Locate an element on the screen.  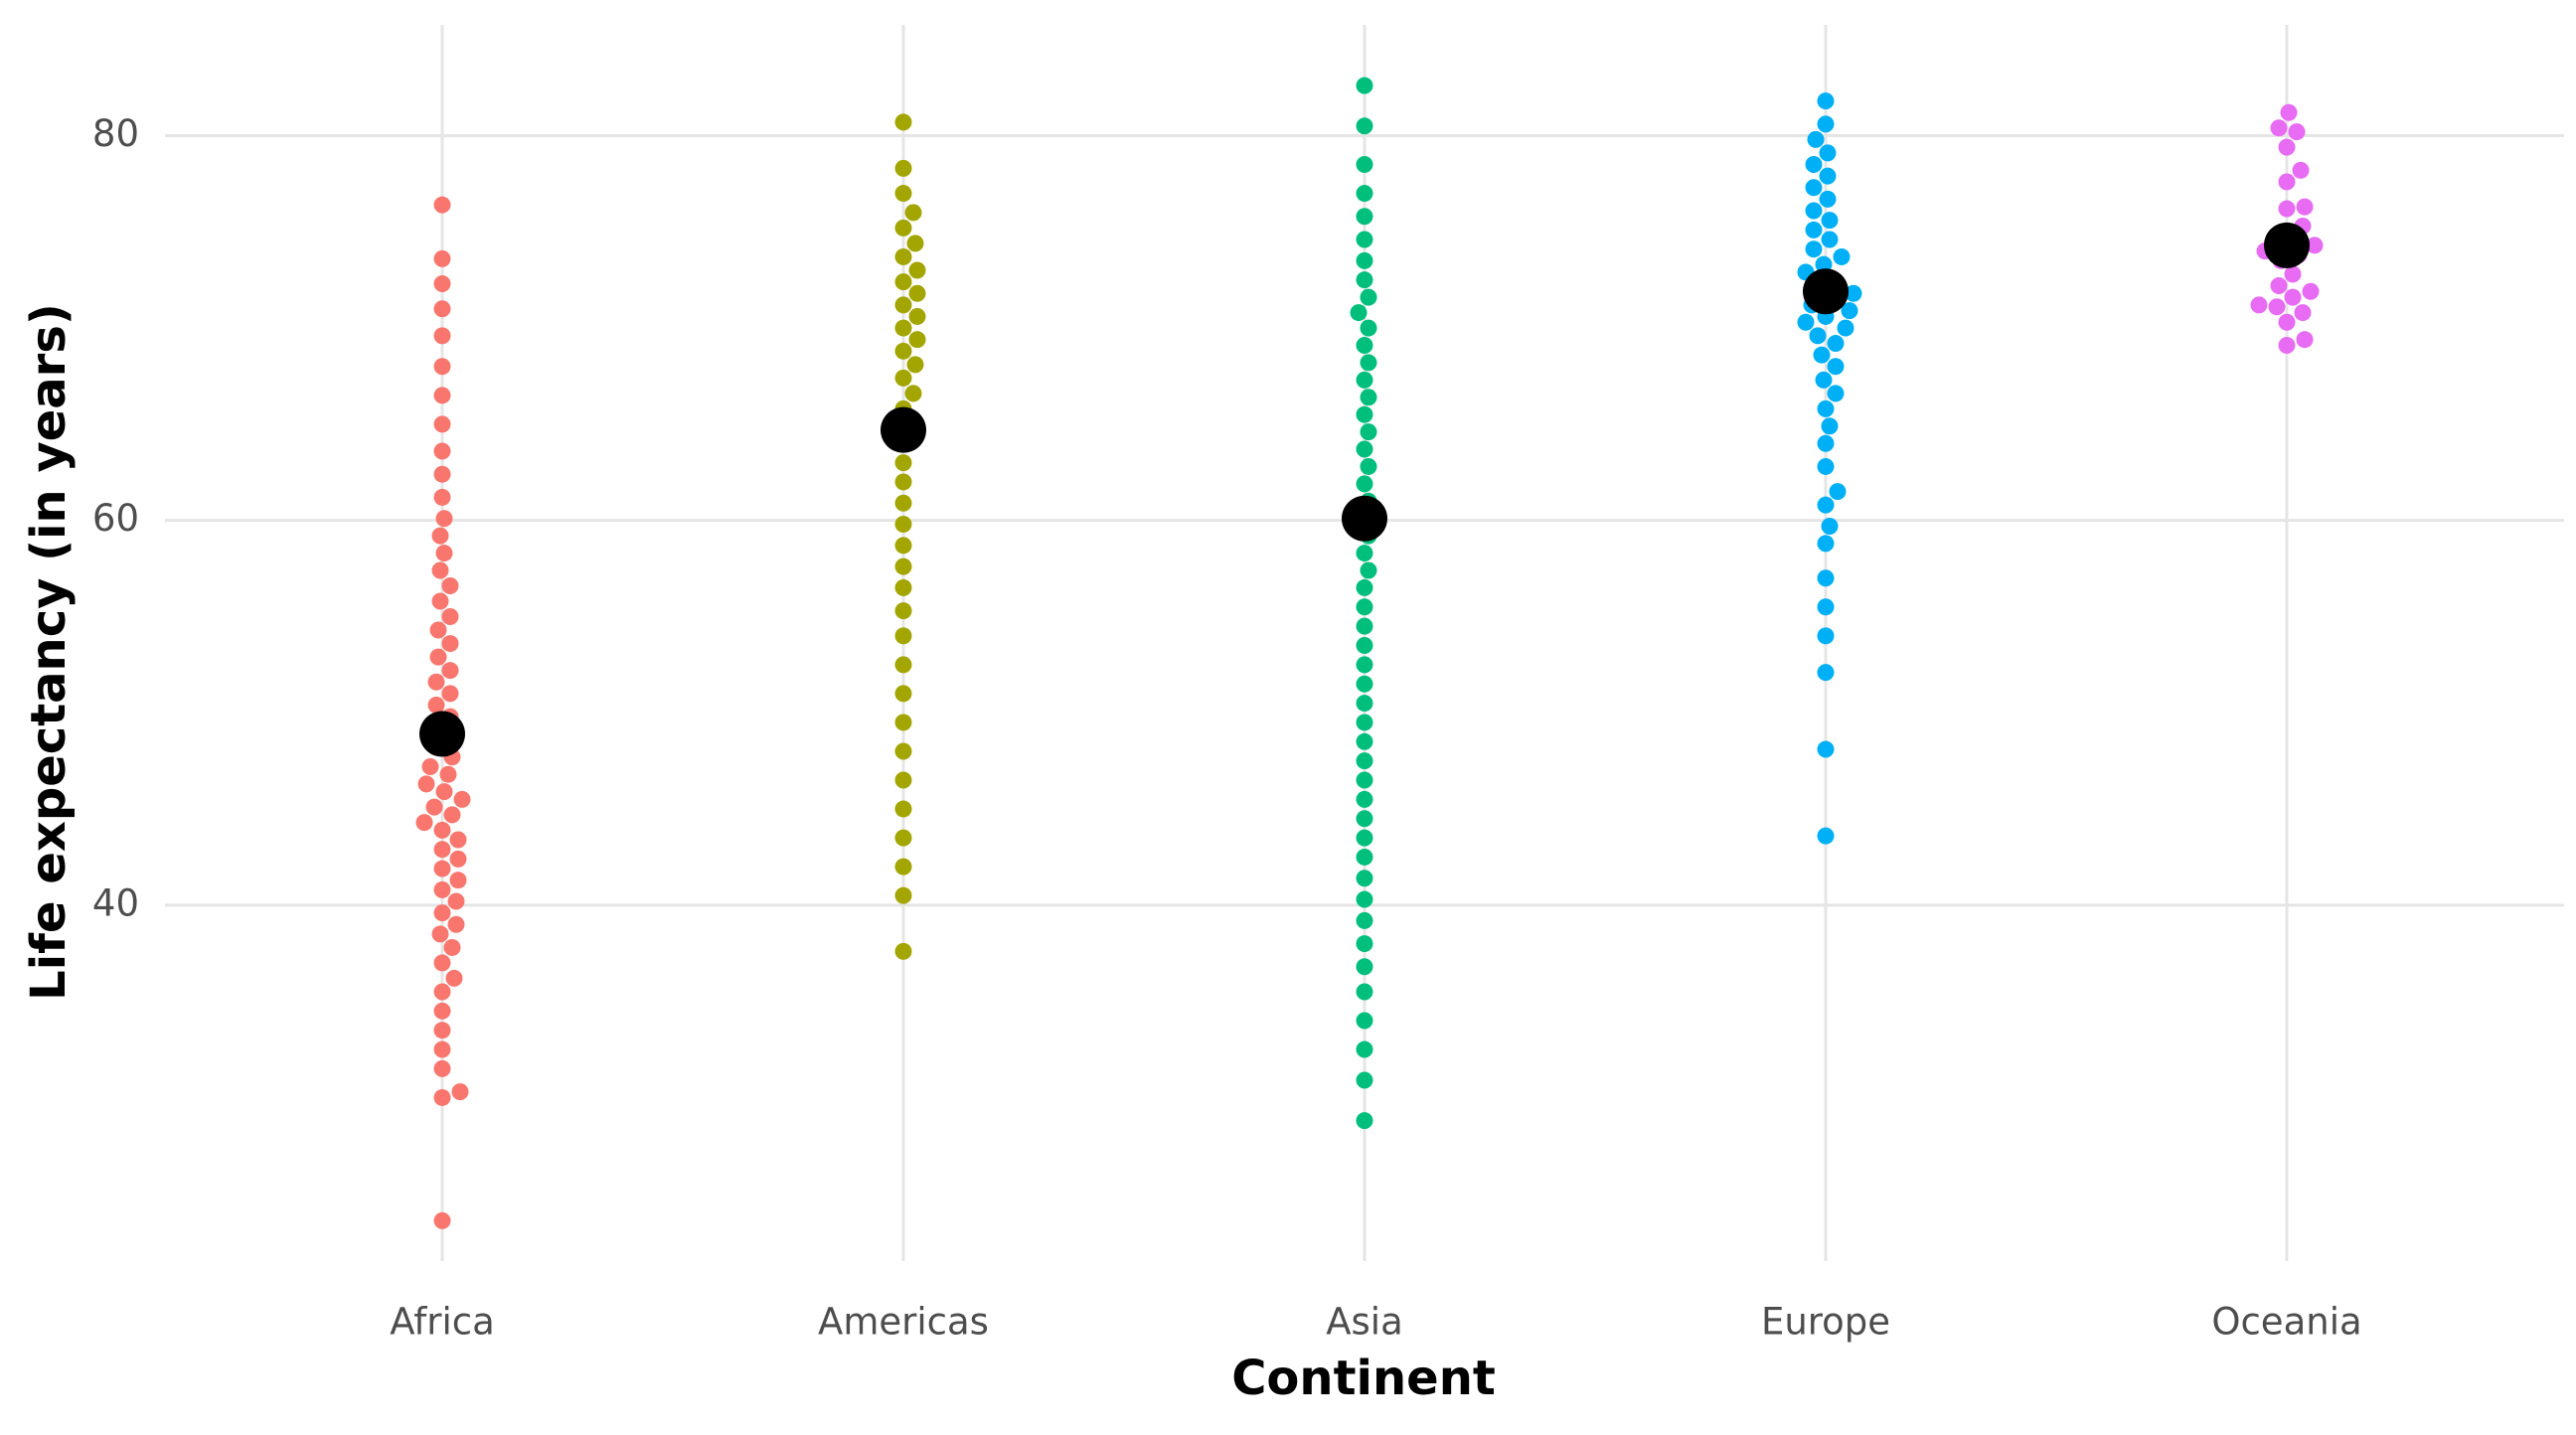
x-tick-label: Asia is located at coordinates (1364, 1322).